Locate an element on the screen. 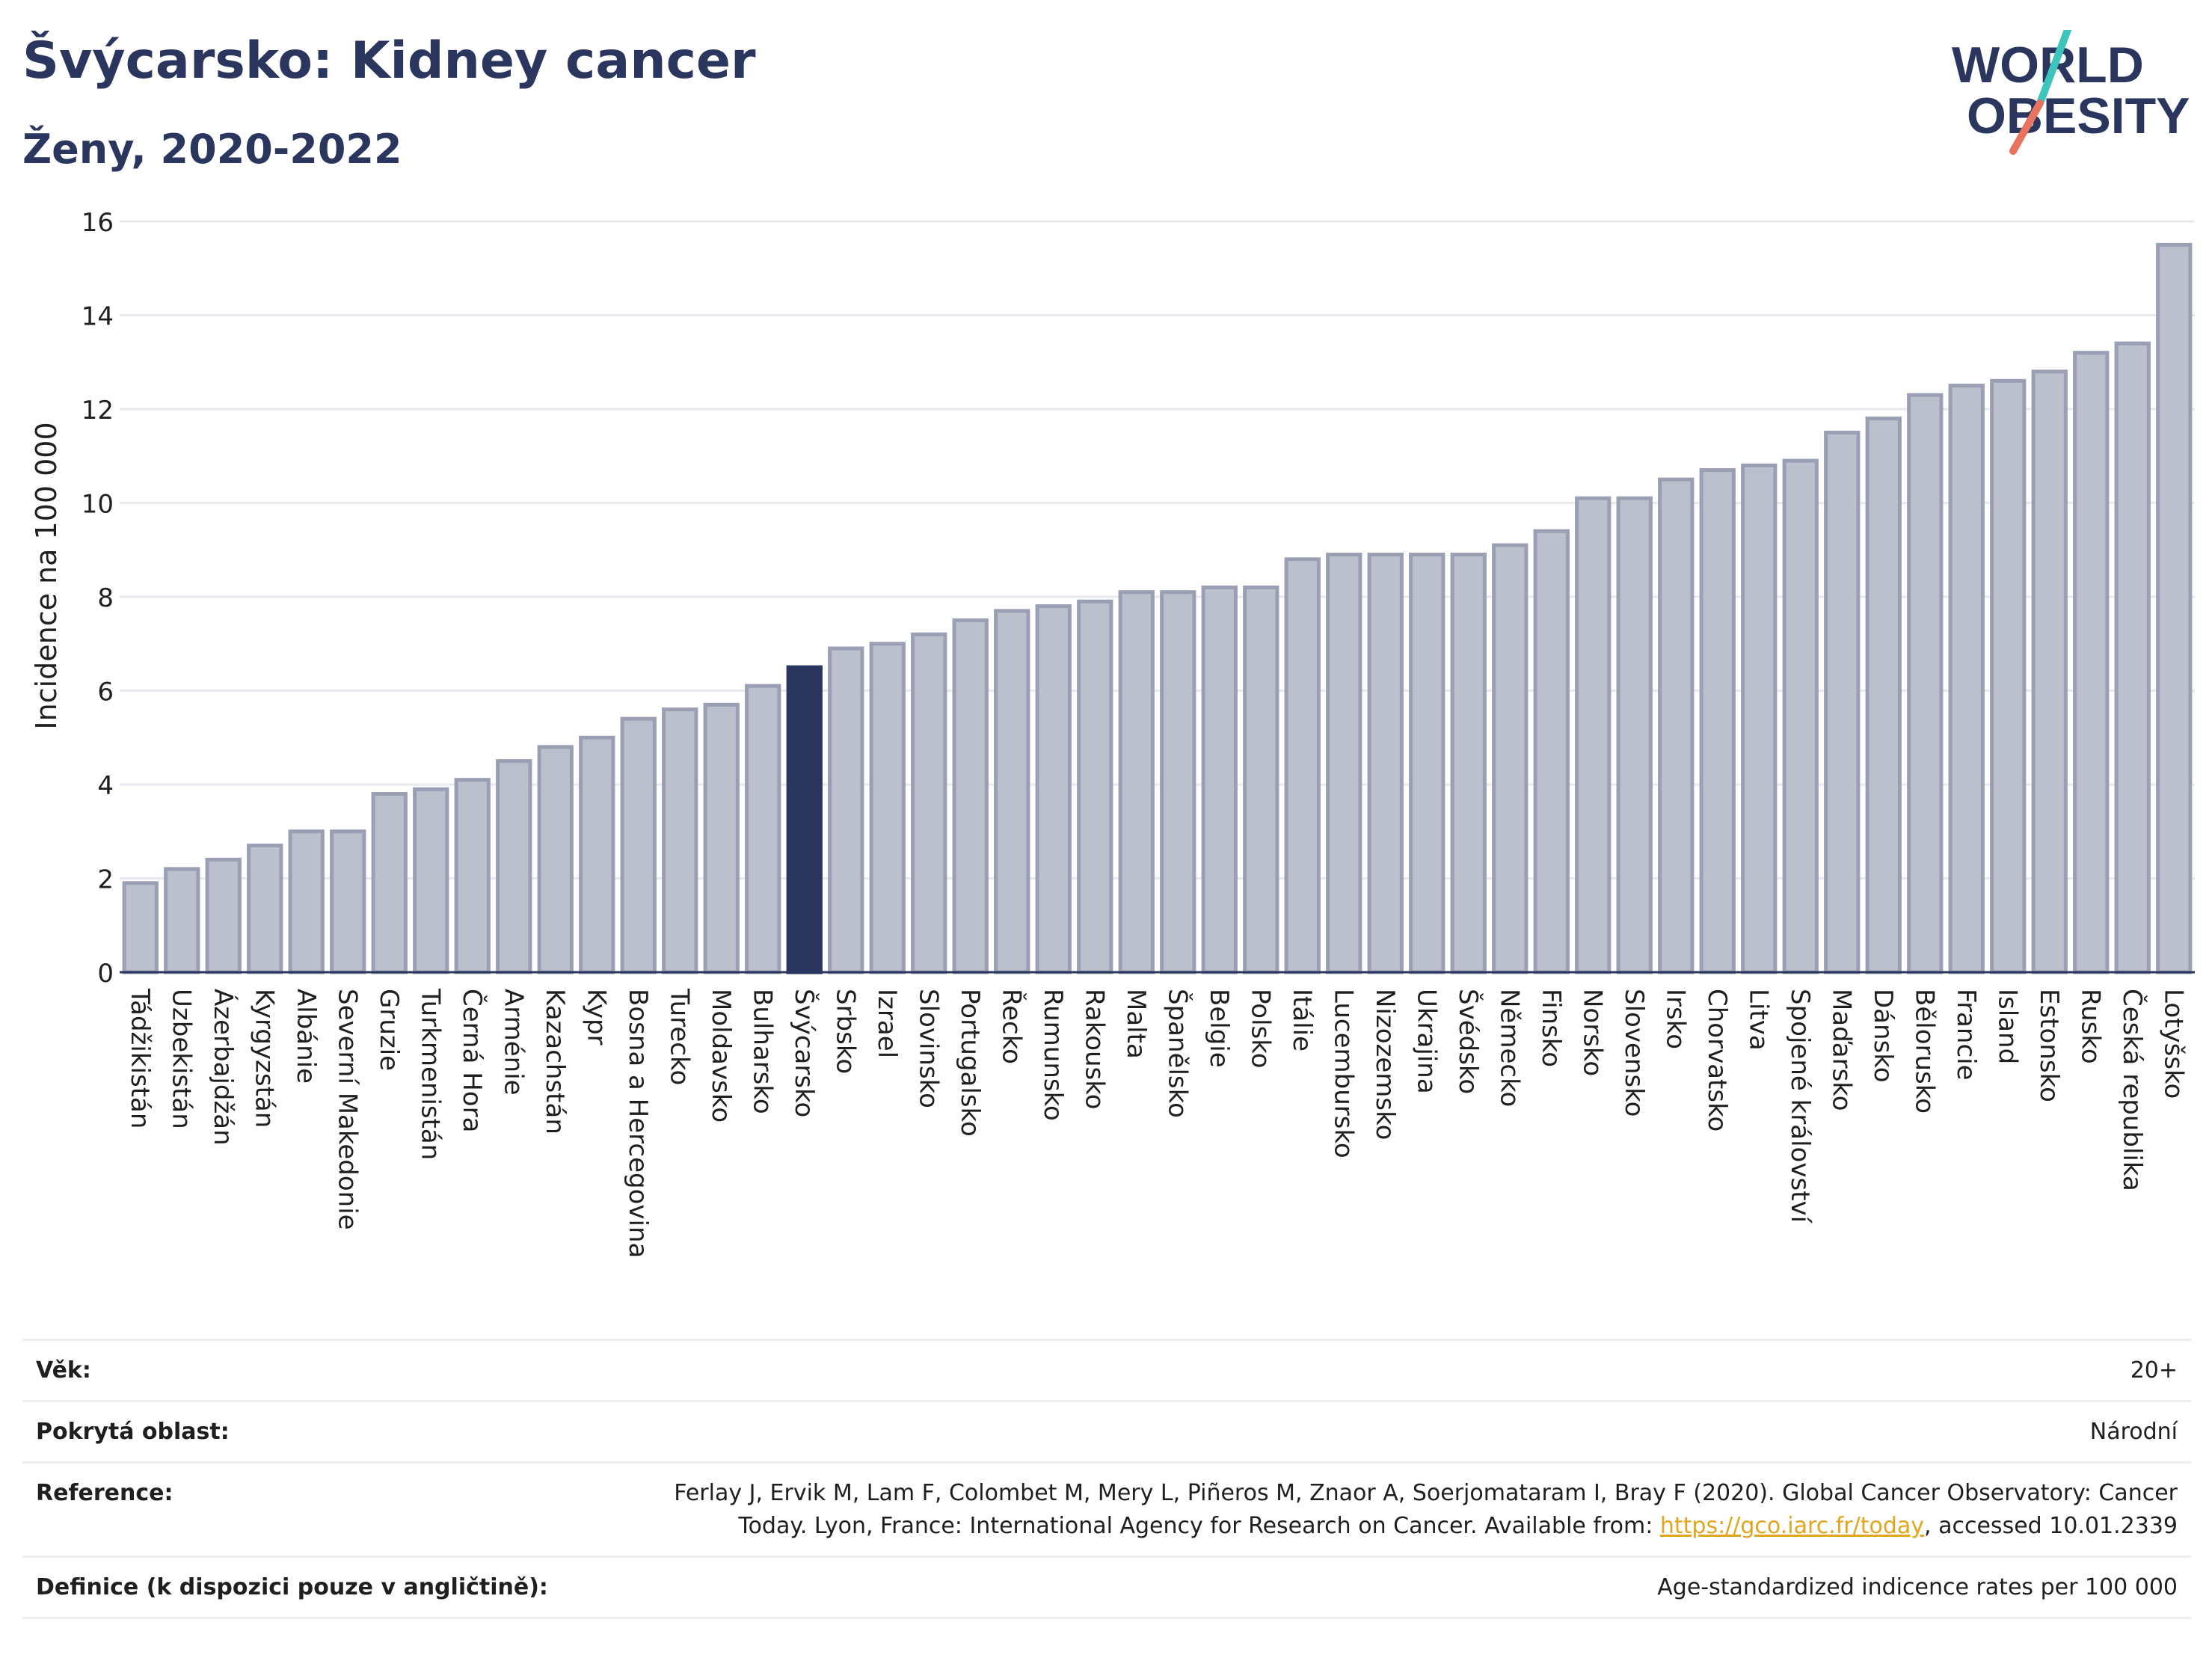 Image resolution: width=2212 pixels, height=1655 pixels. x-tick-label: Slovinsko is located at coordinates (928, 1048).